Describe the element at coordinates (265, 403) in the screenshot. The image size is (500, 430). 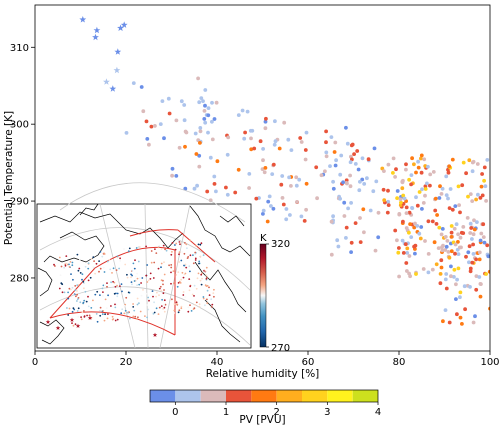
I see `pv-colorbar: 0 1 2 3 4` at that location.